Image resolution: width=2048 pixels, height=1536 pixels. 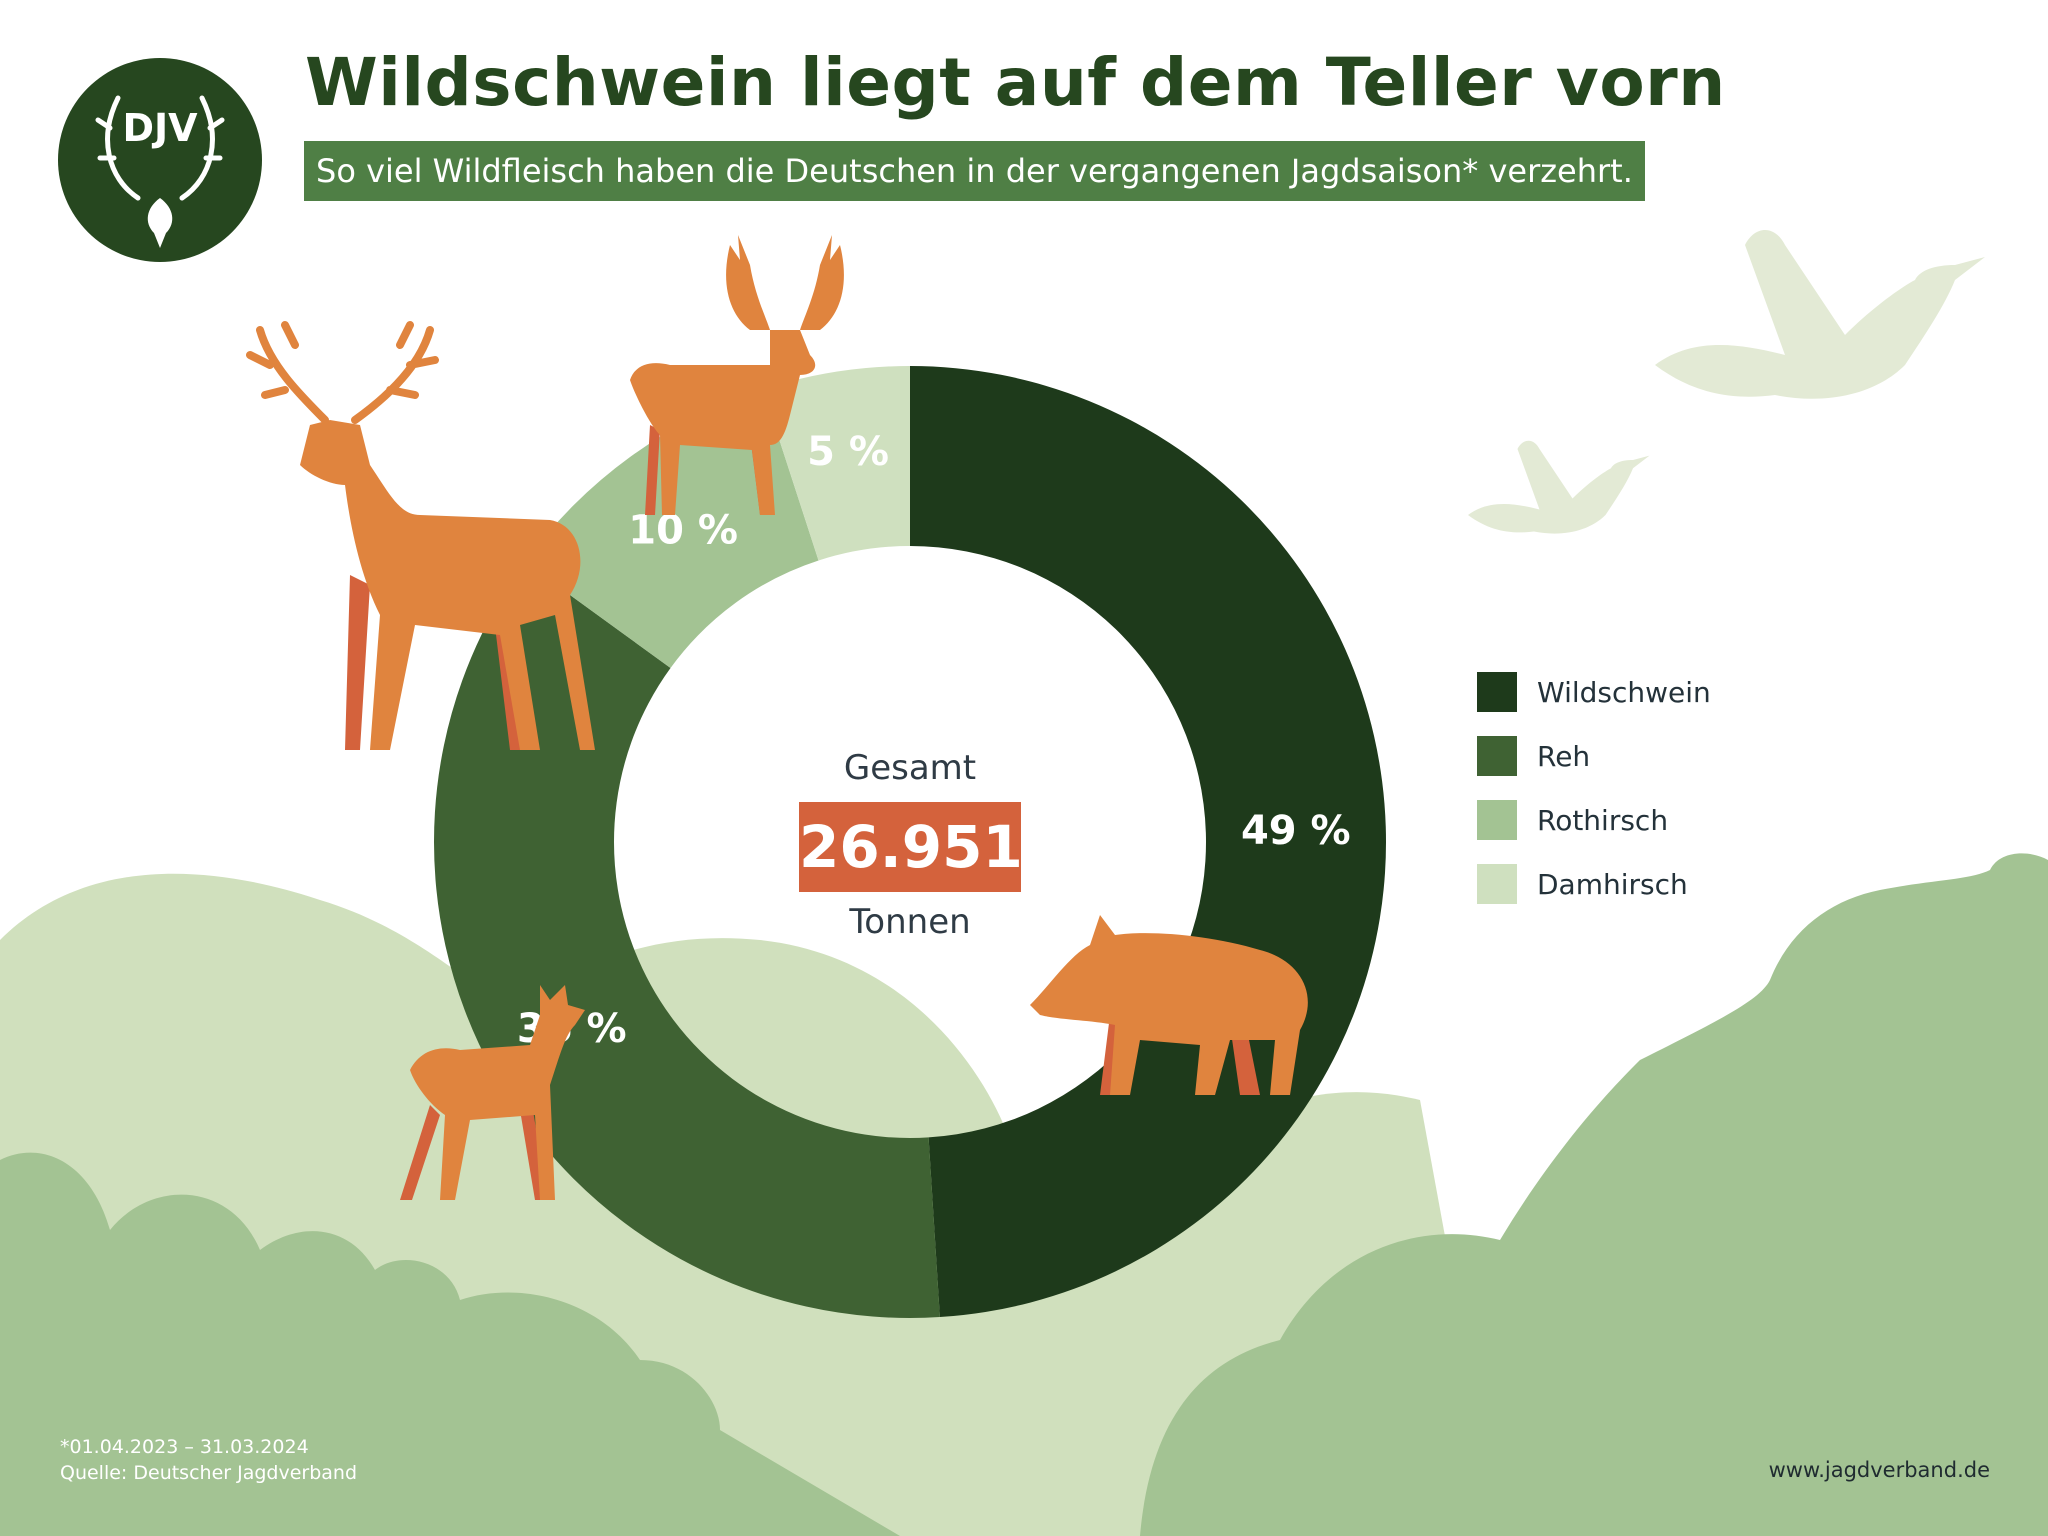 What do you see at coordinates (1169, 1005) in the screenshot?
I see `wild-boar-icon` at bounding box center [1169, 1005].